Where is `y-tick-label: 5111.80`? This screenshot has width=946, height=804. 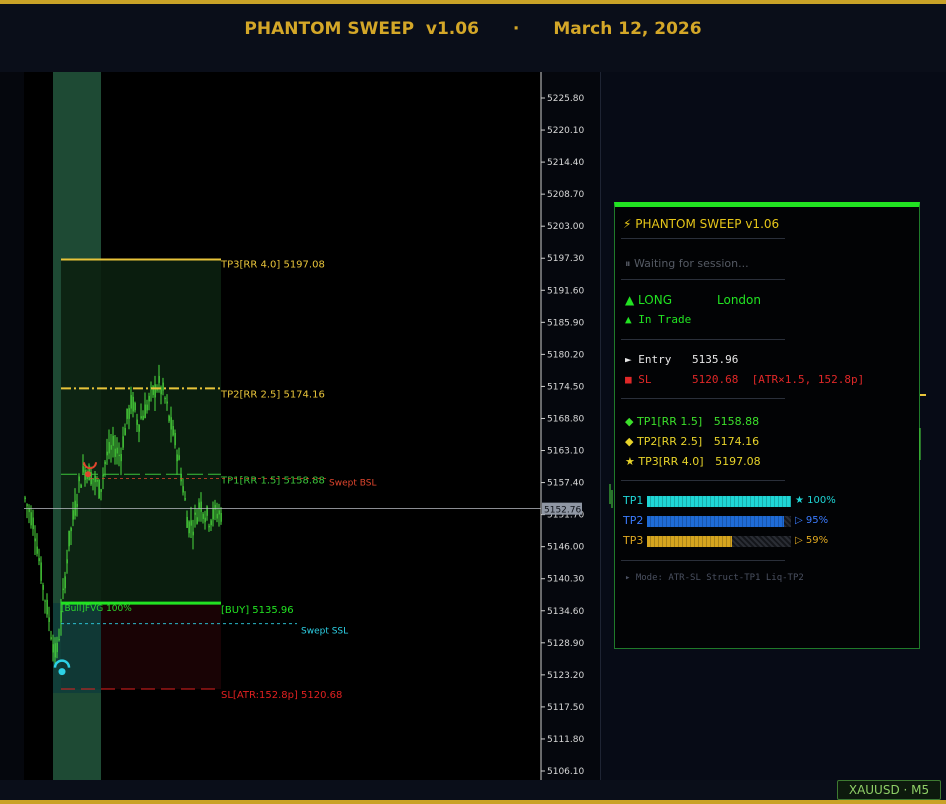 y-tick-label: 5111.80 is located at coordinates (565, 740).